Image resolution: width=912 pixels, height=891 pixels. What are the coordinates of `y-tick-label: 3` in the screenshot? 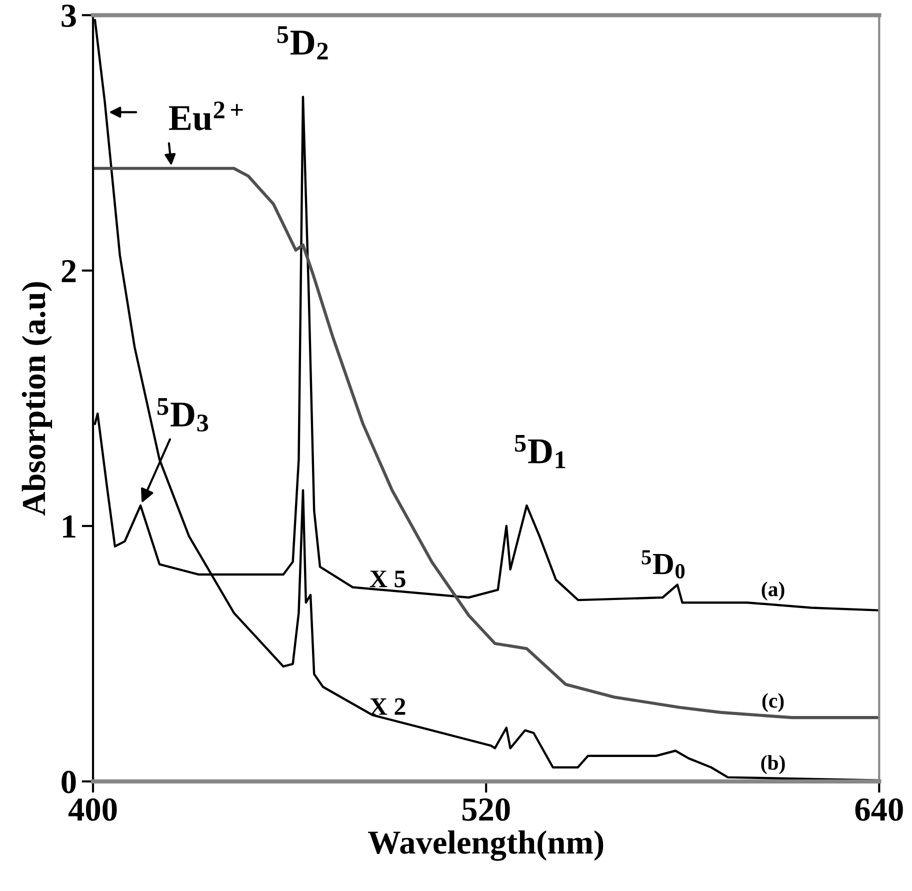 It's located at (69, 16).